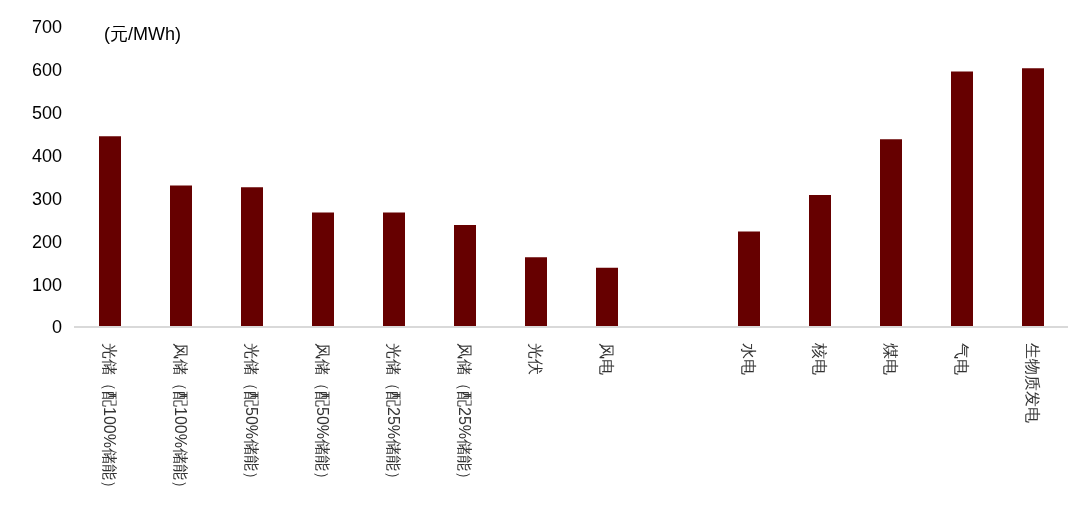 The width and height of the screenshot is (1080, 505). Describe the element at coordinates (819, 358) in the screenshot. I see `x-tick-label: 核电` at that location.